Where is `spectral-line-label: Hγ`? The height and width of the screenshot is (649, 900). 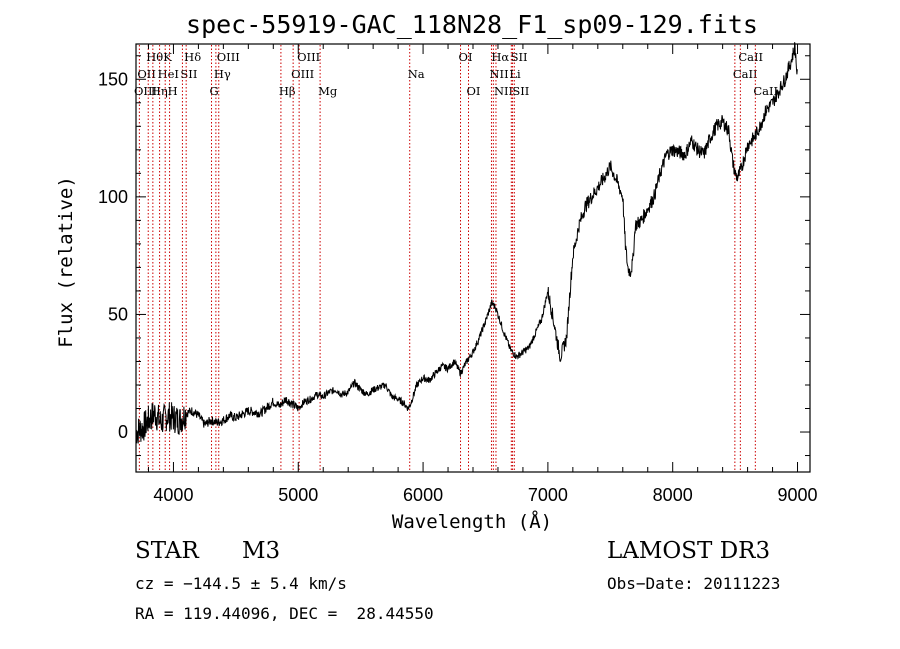
spectral-line-label: Hγ is located at coordinates (222, 74).